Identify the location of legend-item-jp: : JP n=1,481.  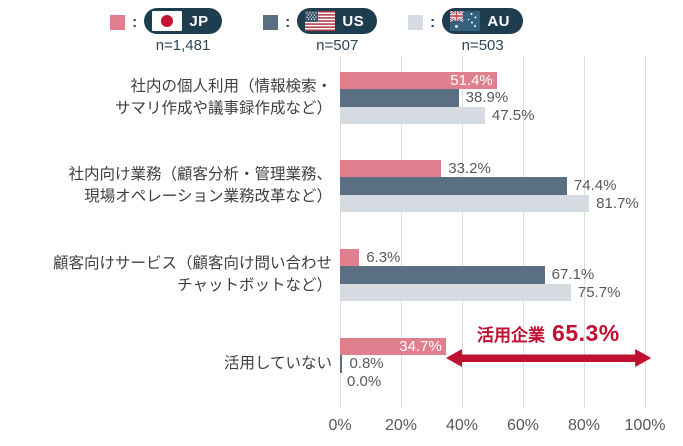
(166, 31).